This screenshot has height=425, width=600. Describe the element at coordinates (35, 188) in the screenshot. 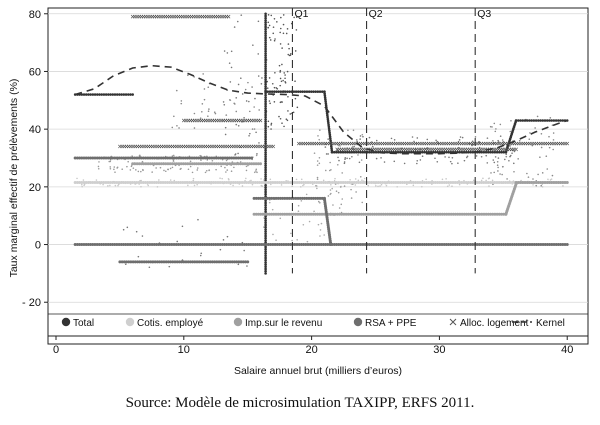

I see `y-tick-label: 20` at that location.